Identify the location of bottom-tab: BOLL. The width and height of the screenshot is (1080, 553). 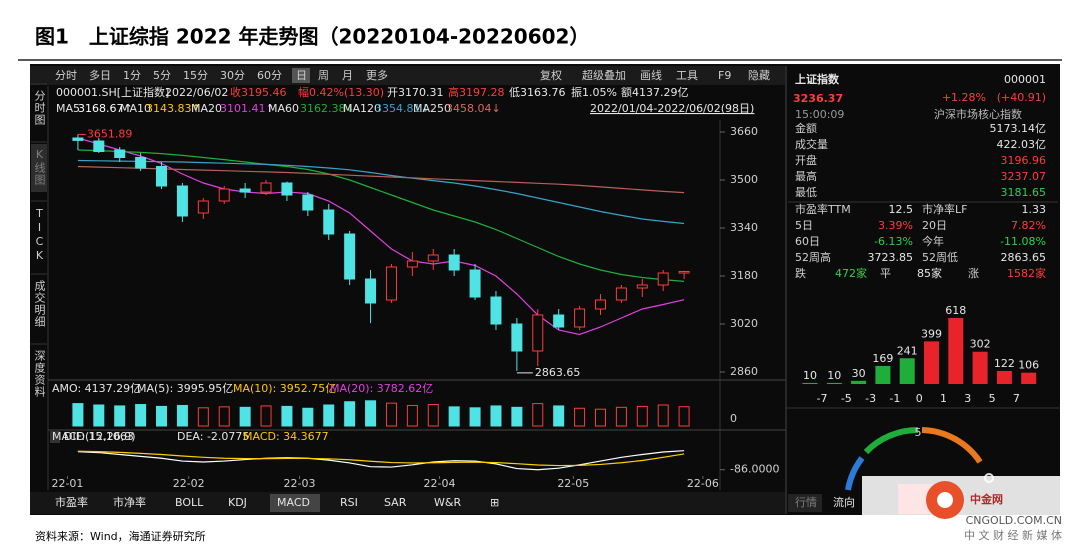
(189, 502).